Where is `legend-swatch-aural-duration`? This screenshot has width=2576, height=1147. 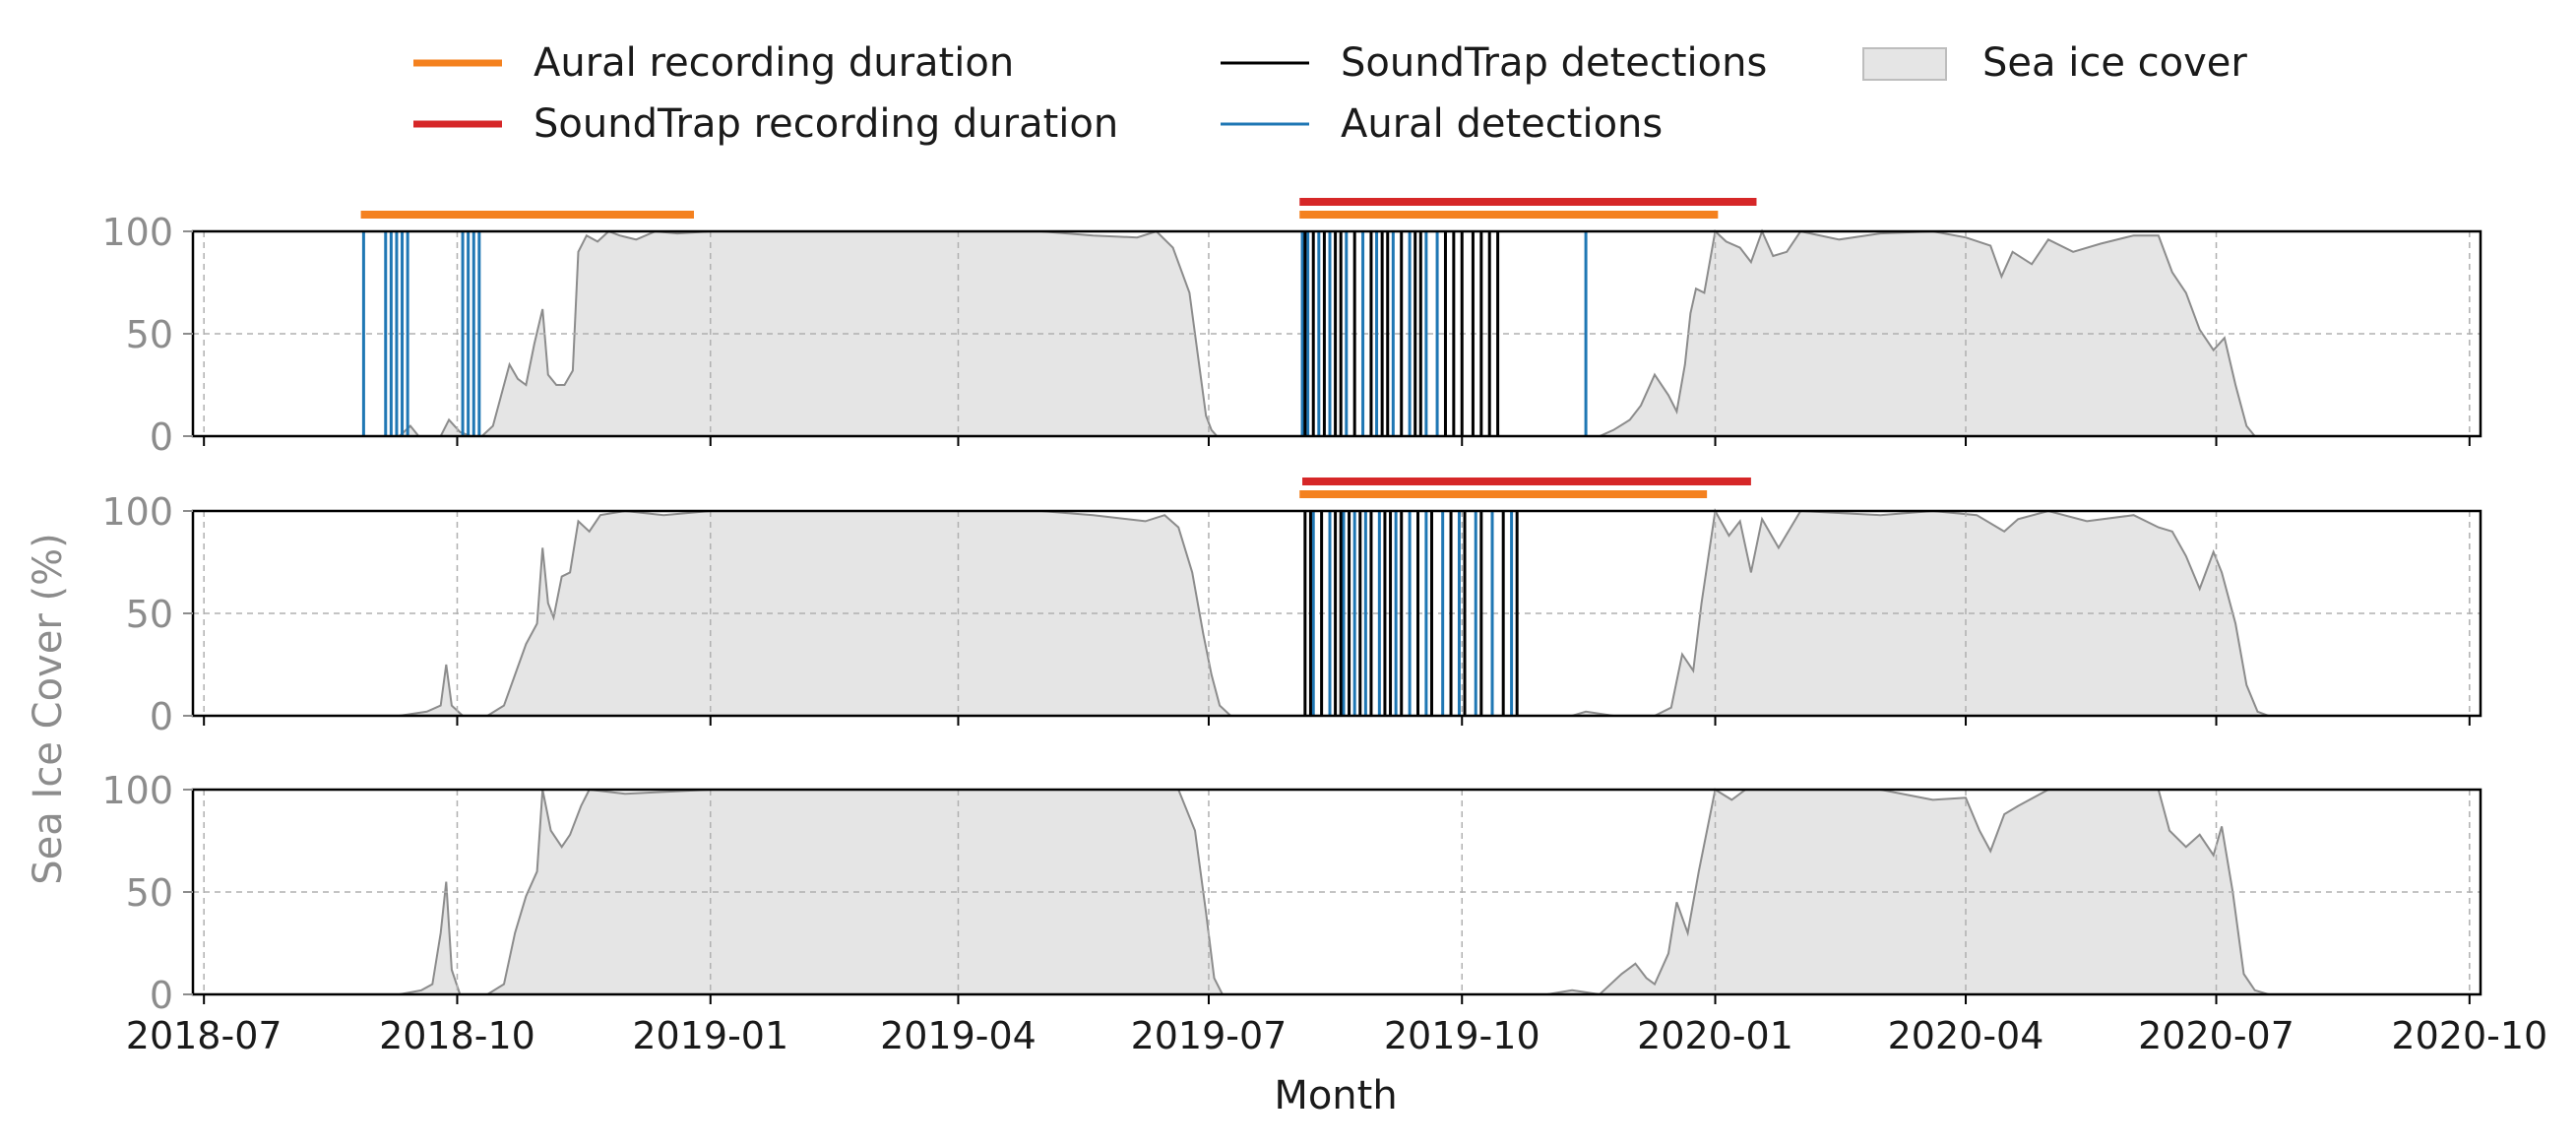
legend-swatch-aural-duration is located at coordinates (457, 63).